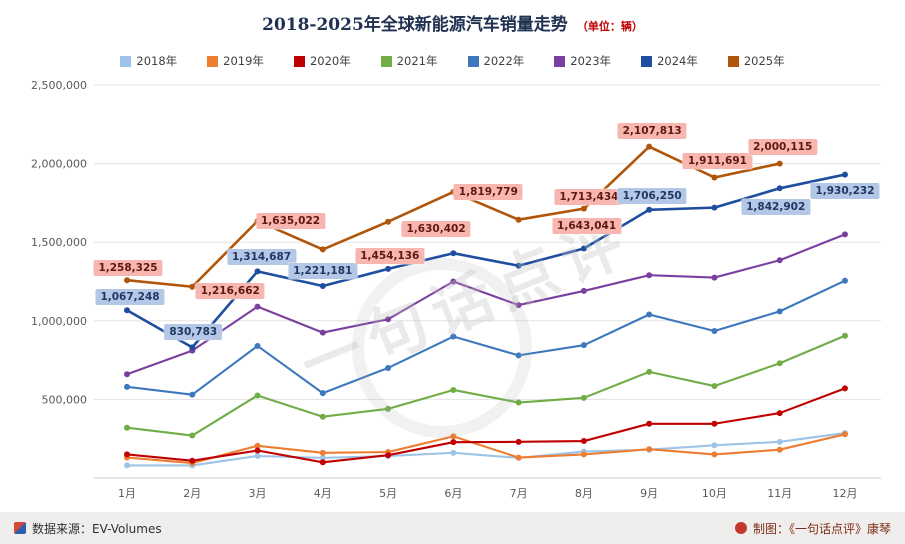 The width and height of the screenshot is (905, 544). What do you see at coordinates (609, 26) in the screenshot?
I see `unit-label: （单位：辆）` at bounding box center [609, 26].